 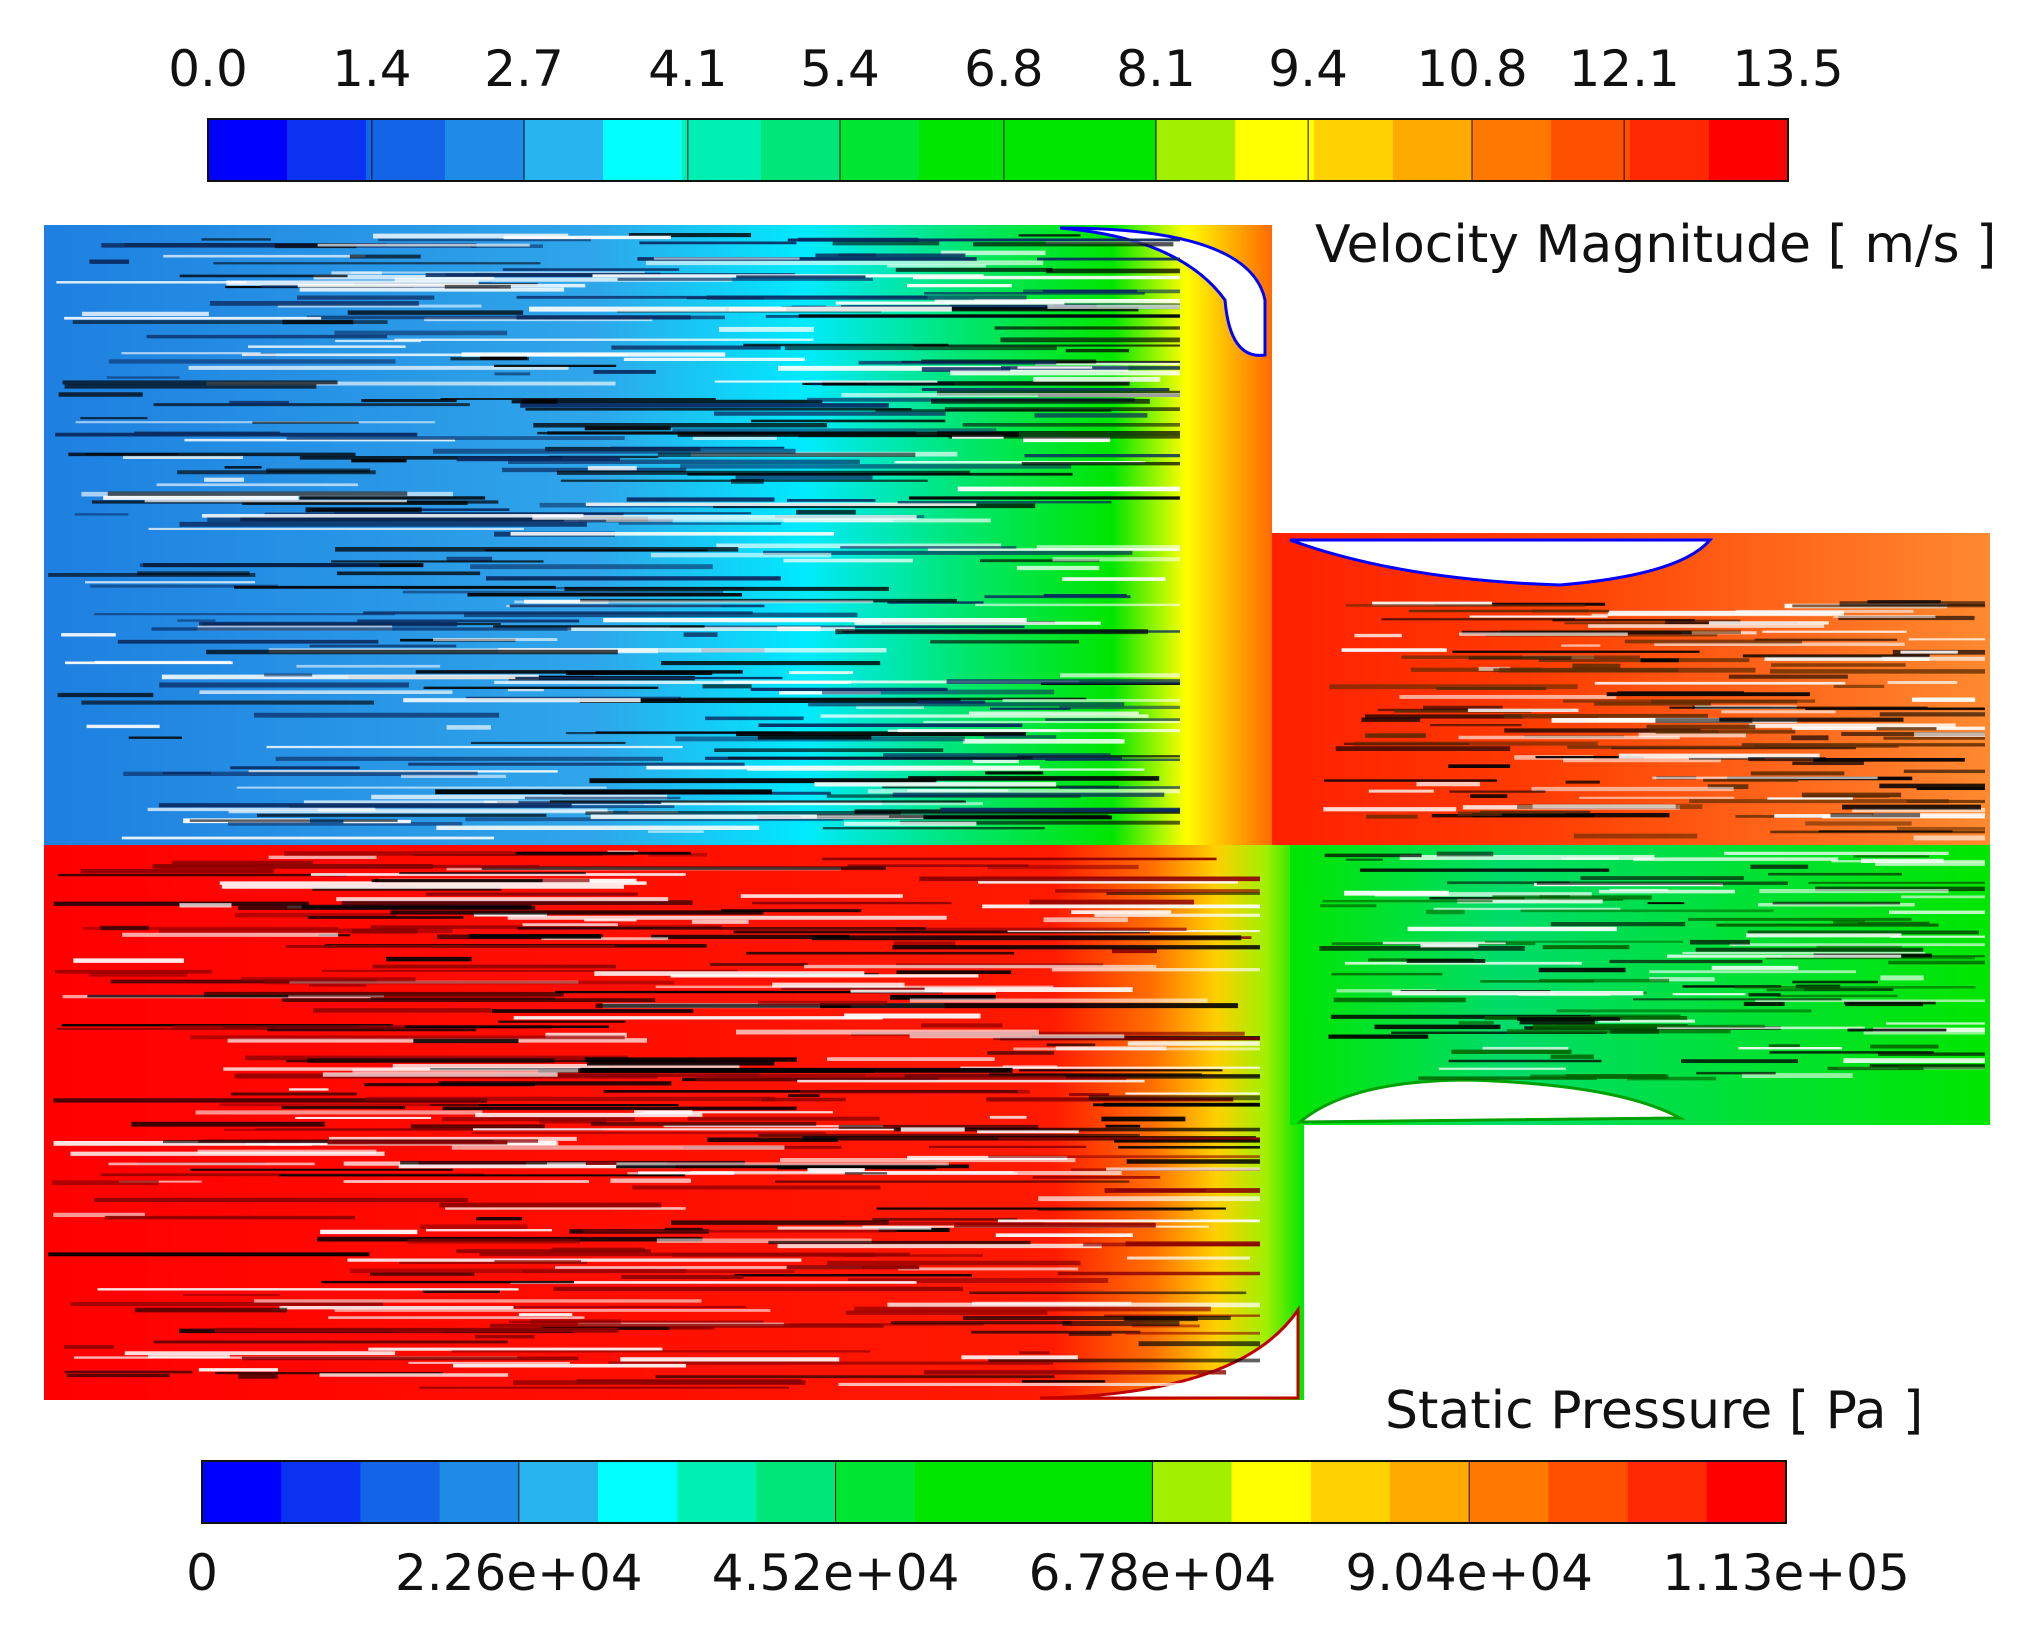 I want to click on pressure-tick-label: 4.52e+04, so click(x=836, y=1573).